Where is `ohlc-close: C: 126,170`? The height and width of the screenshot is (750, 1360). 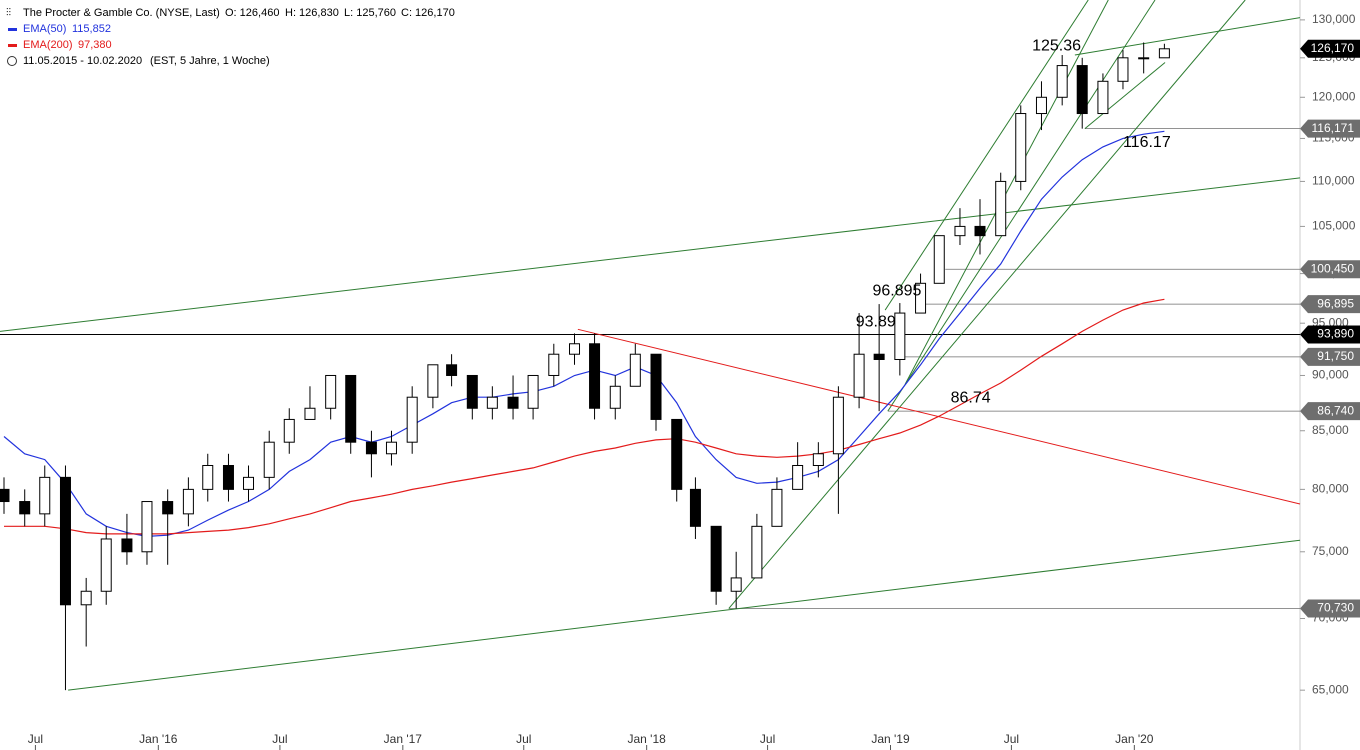
ohlc-close: C: 126,170 is located at coordinates (428, 13).